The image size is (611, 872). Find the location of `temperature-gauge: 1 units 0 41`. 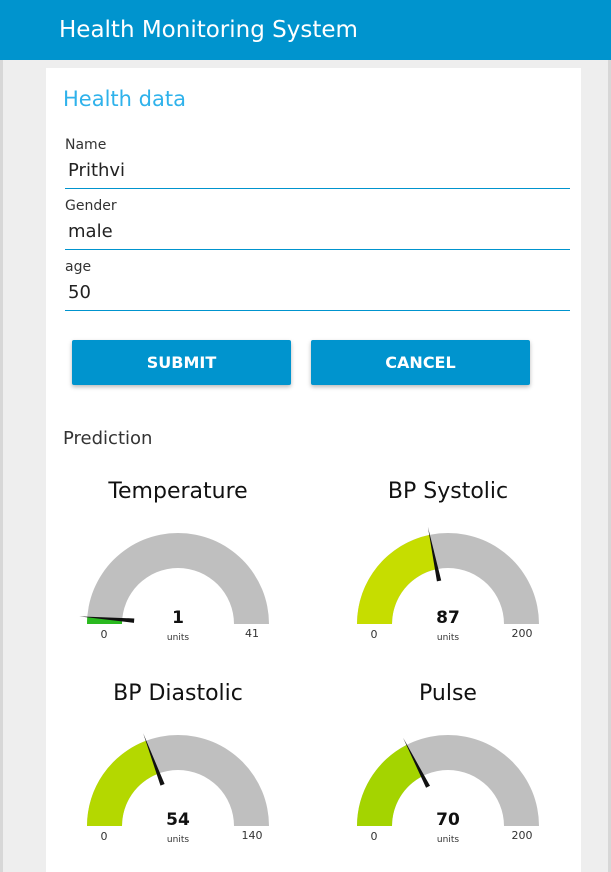

temperature-gauge: 1 units 0 41 is located at coordinates (174, 588).